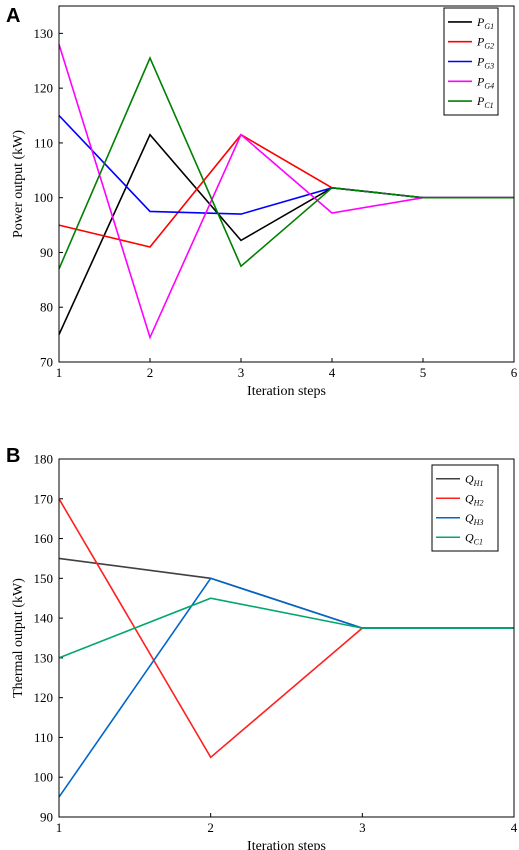  Describe the element at coordinates (489, 46) in the screenshot. I see `legend-label-sub: G2` at that location.